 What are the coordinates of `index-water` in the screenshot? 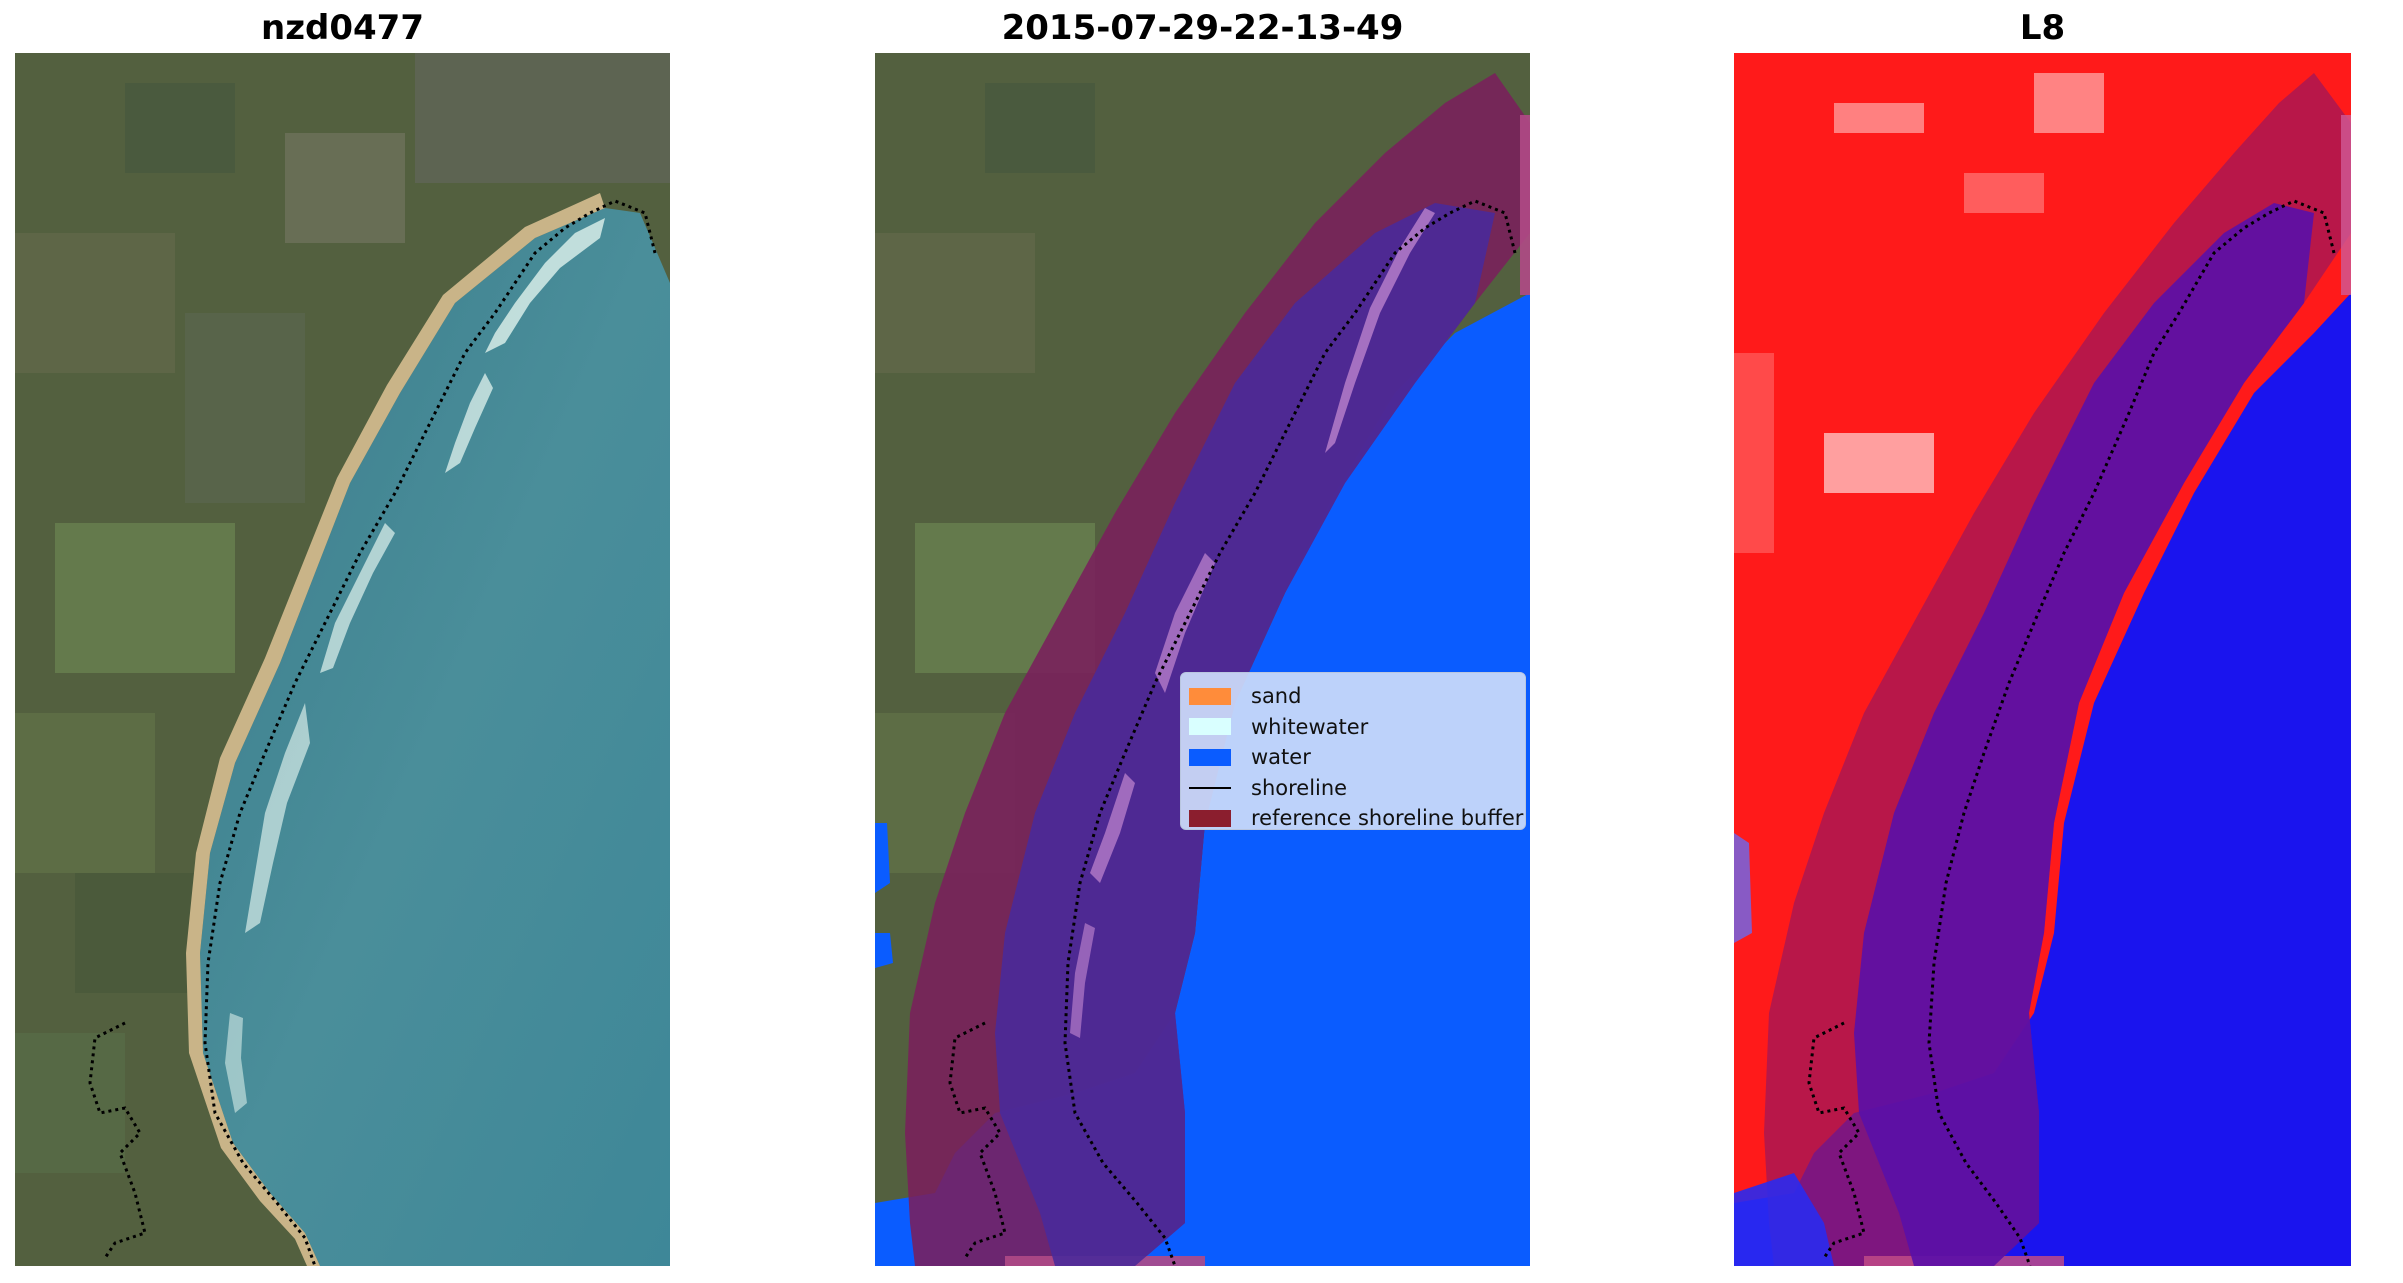 It's located at (1743, 888).